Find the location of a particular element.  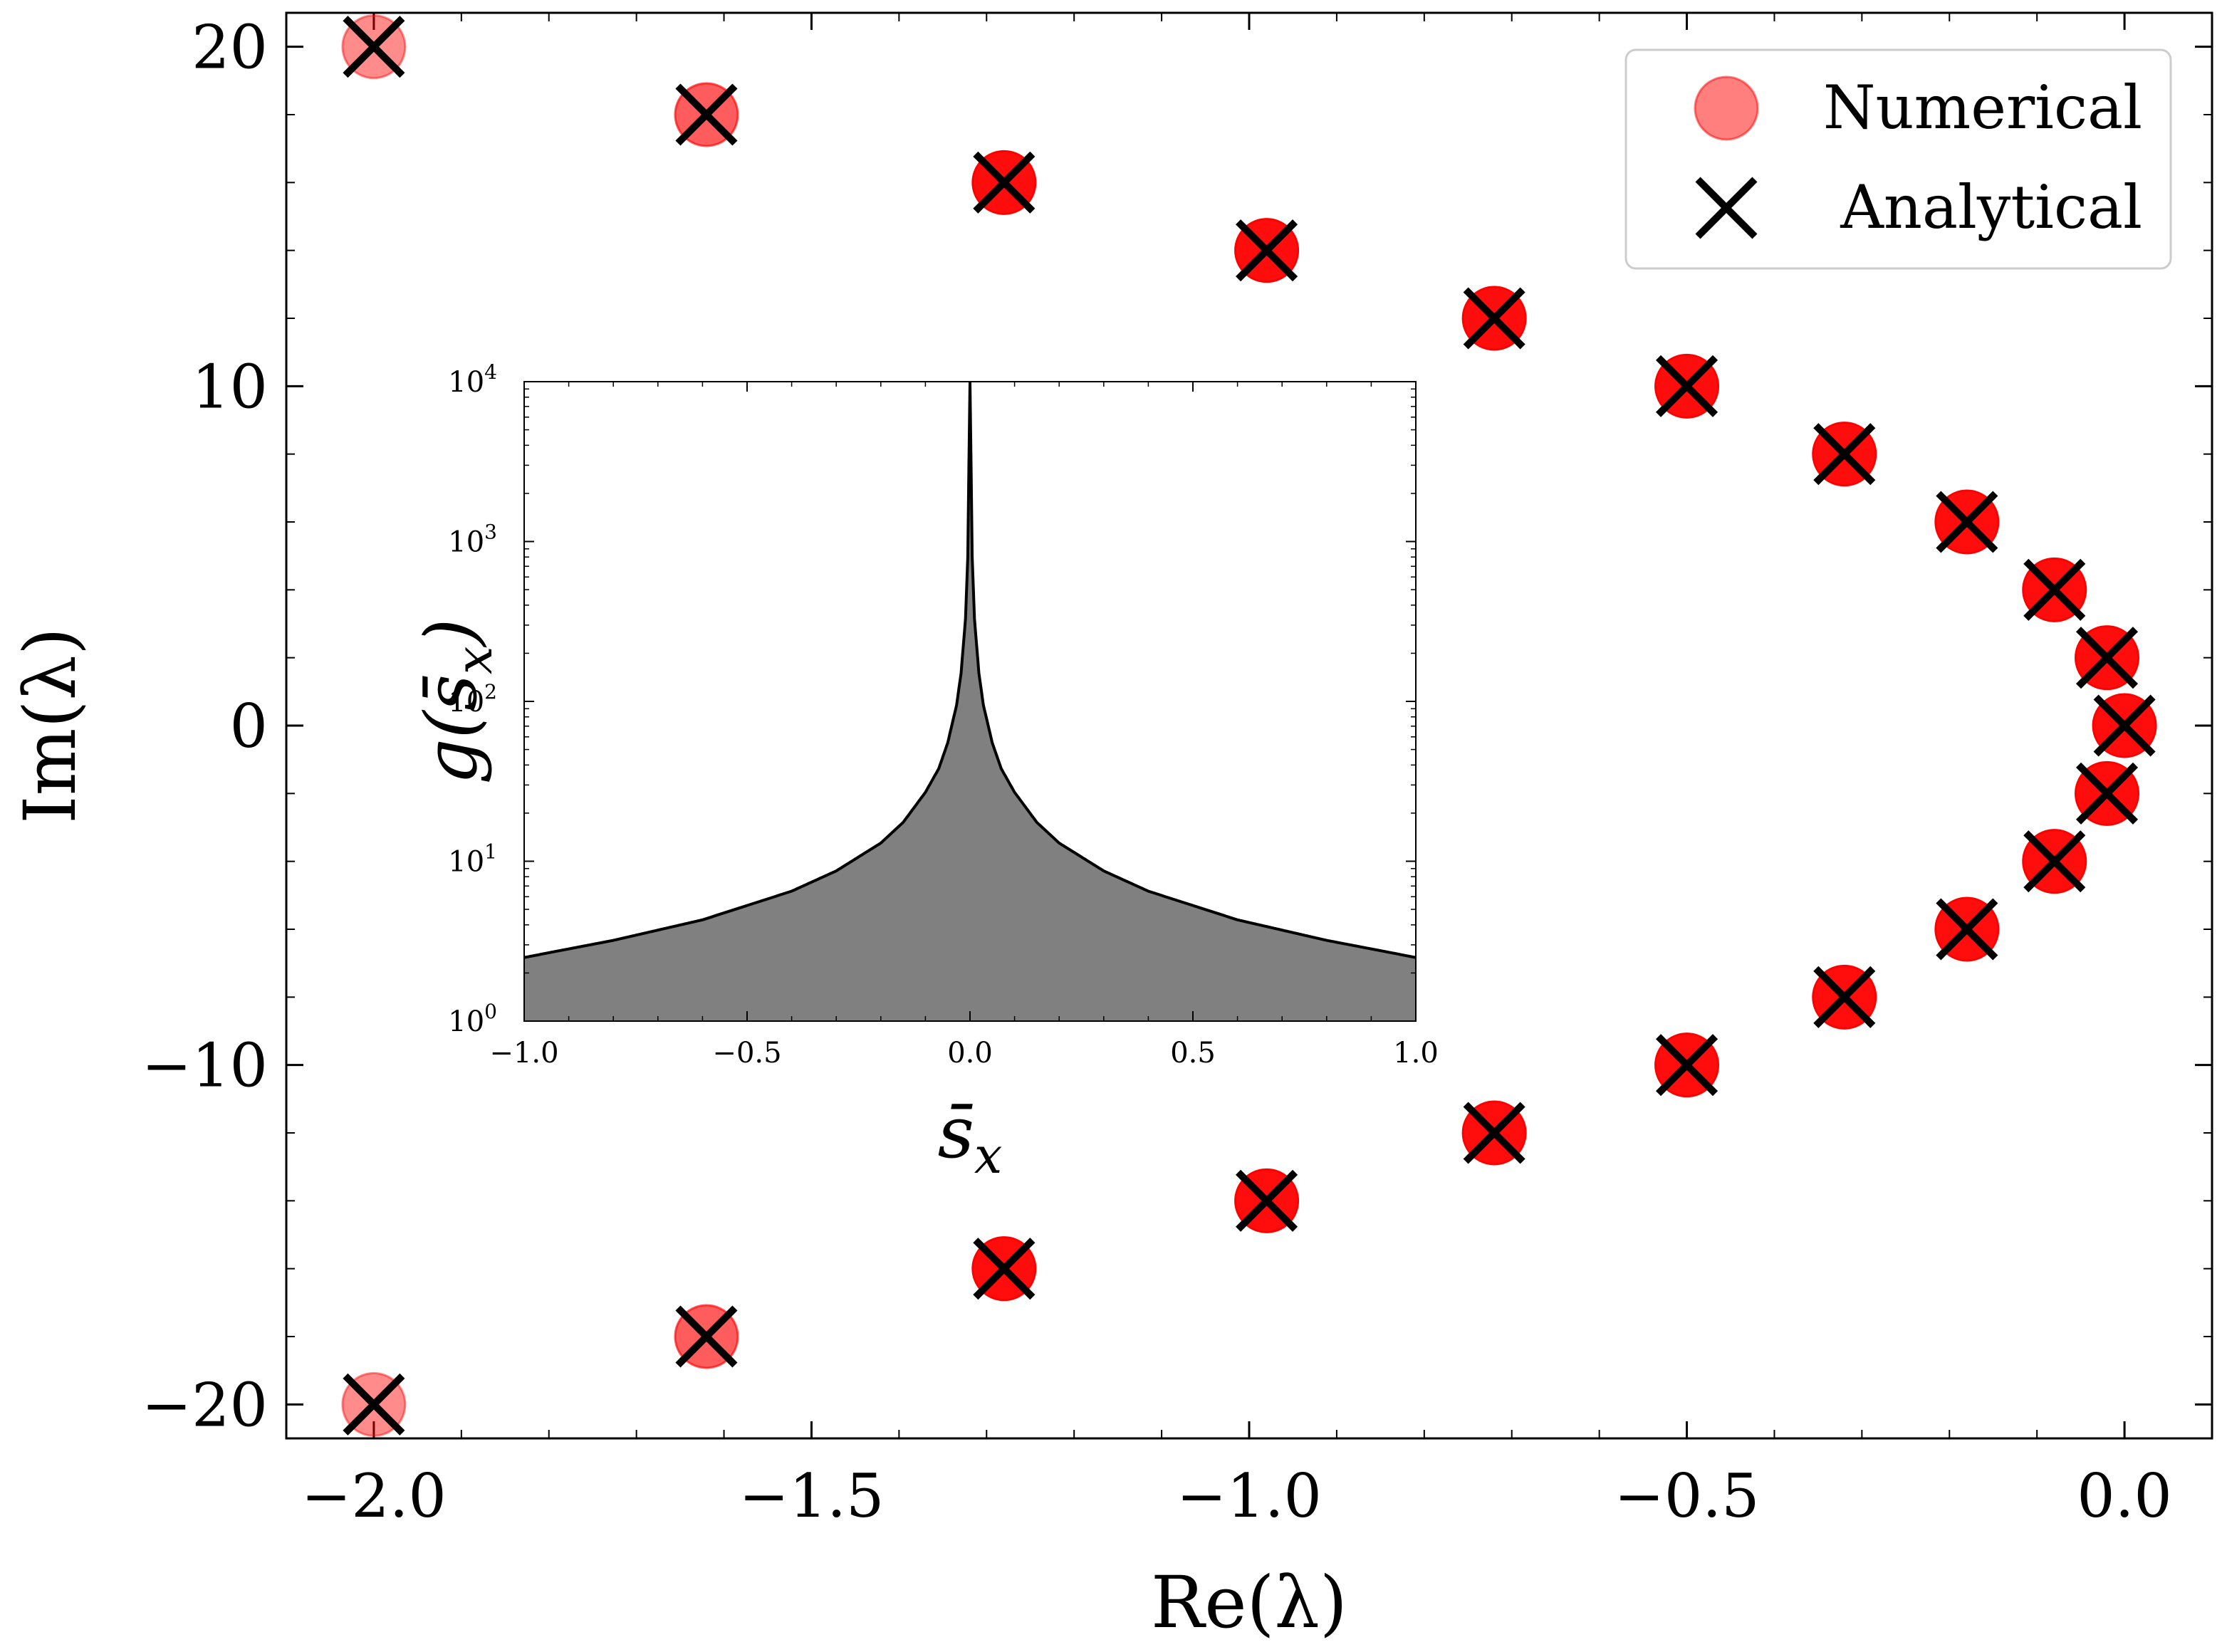

main-y-axis-label: Im(λ) is located at coordinates (50, 725).